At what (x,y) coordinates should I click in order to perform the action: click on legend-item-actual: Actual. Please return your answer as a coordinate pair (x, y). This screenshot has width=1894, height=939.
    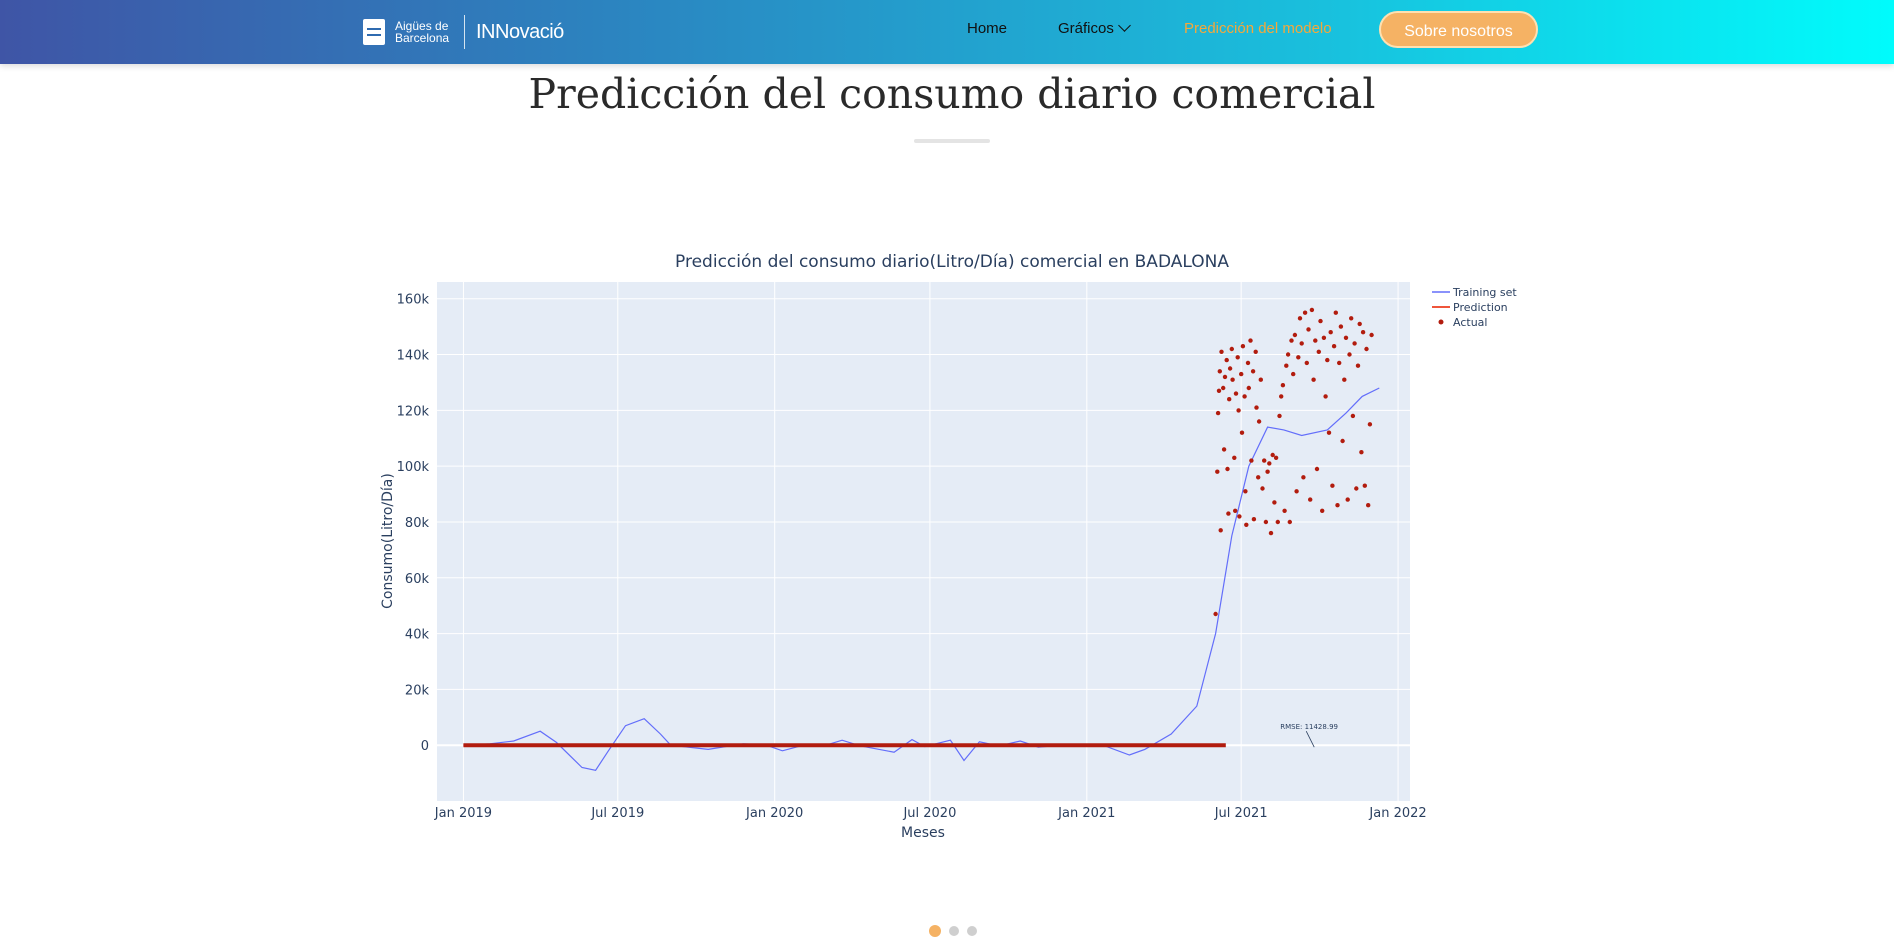
    Looking at the image, I should click on (1463, 322).